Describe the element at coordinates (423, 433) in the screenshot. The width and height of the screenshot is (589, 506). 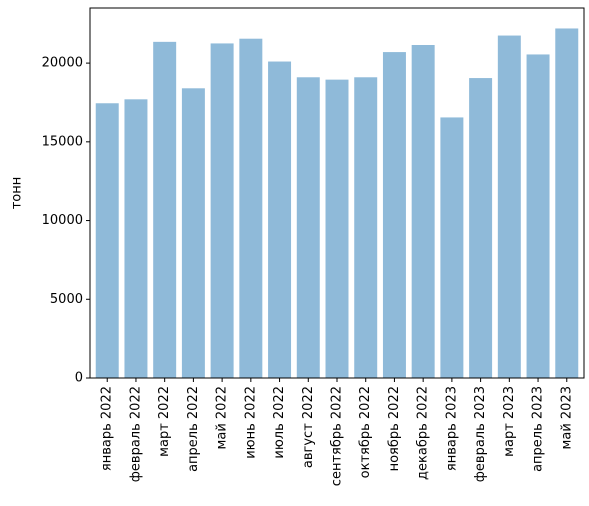
I see `x-tick-label-11: декабрь 2022` at that location.